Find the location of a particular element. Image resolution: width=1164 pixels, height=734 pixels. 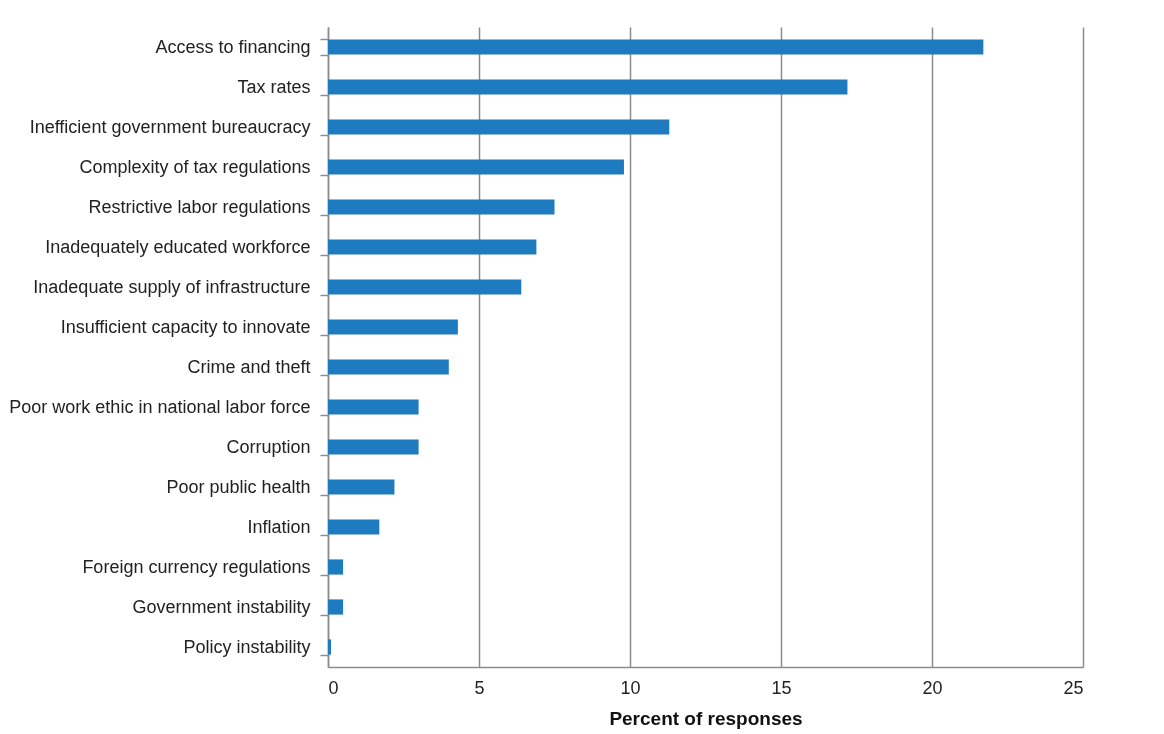

y-tick-label: Inefficient government bureaucracy is located at coordinates (170, 126).